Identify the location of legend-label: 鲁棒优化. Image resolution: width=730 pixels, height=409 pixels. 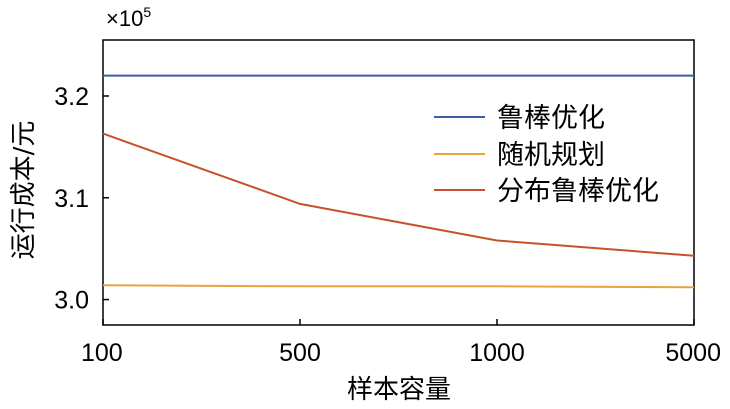
(551, 118).